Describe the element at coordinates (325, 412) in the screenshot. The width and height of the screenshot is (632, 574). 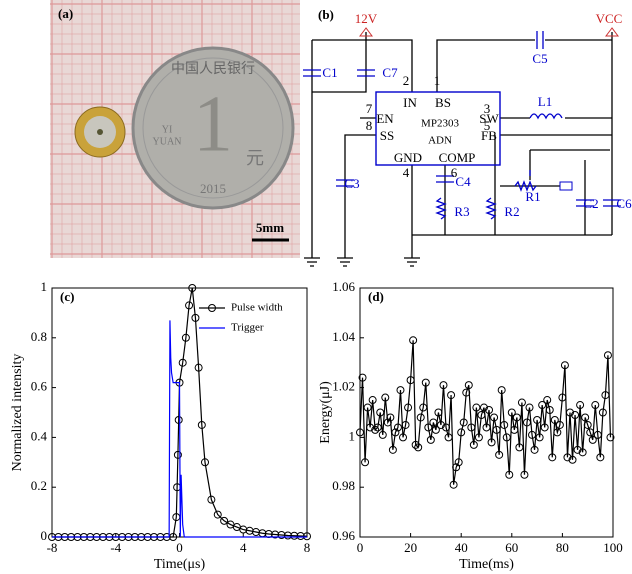
I see `y-axis-title: Energy(μJ)` at that location.